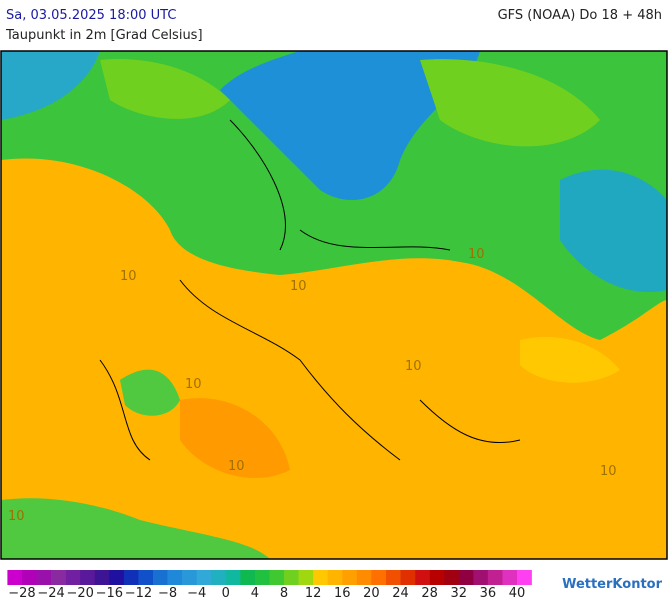 The width and height of the screenshot is (669, 600). I want to click on subtitle: Taupunkt in 2m [Grad Celsius], so click(104, 35).